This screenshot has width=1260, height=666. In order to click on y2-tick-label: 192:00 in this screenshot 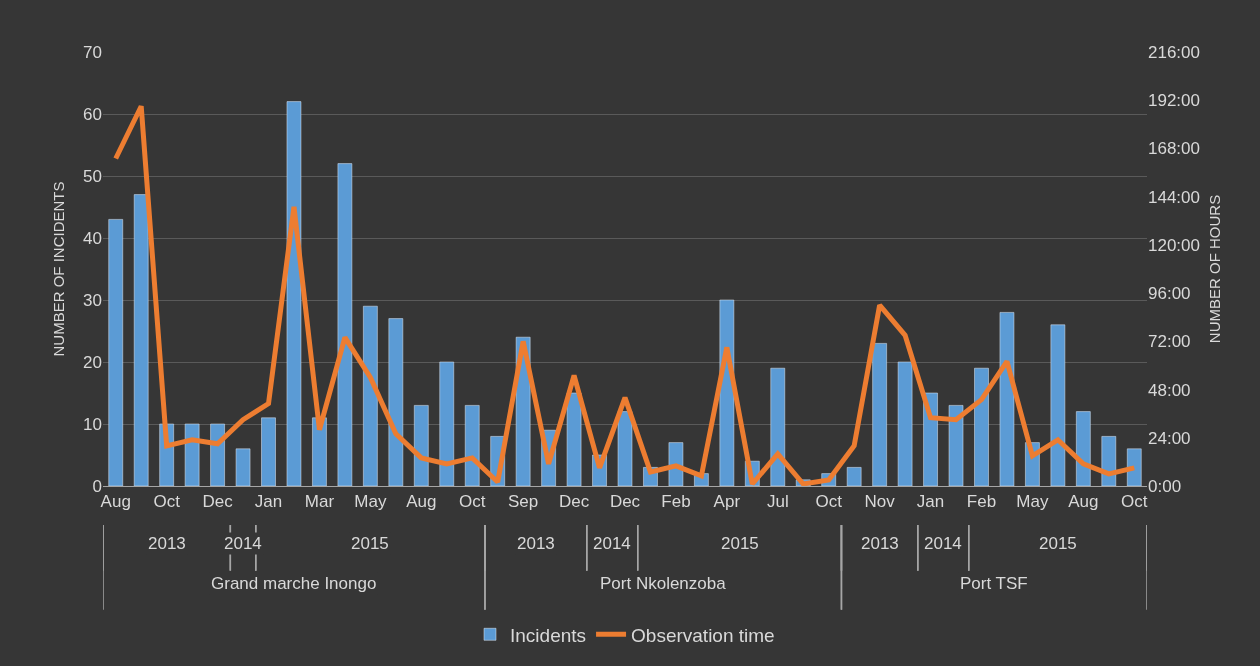, I will do `click(1174, 101)`.